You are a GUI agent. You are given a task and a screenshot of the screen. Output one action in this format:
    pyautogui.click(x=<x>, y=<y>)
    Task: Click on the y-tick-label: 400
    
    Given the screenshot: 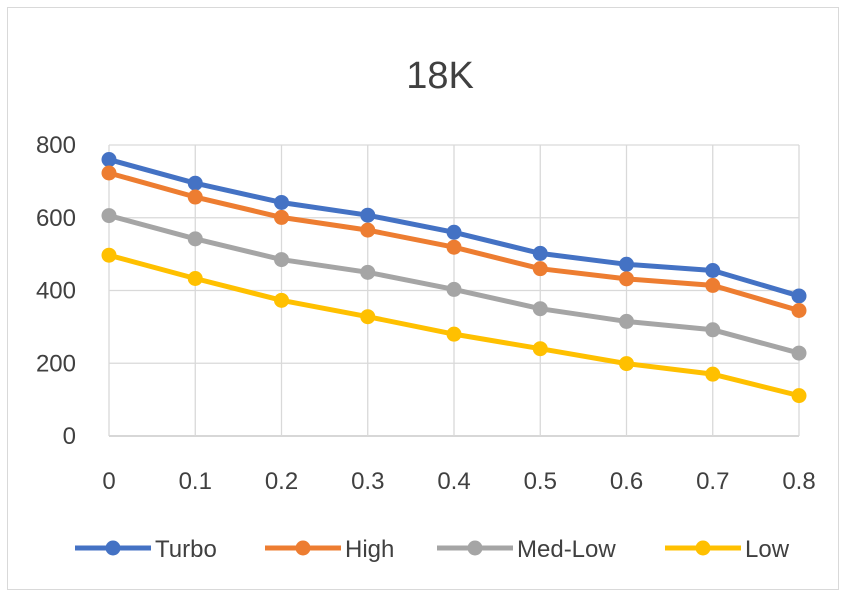 What is the action you would take?
    pyautogui.click(x=56, y=291)
    